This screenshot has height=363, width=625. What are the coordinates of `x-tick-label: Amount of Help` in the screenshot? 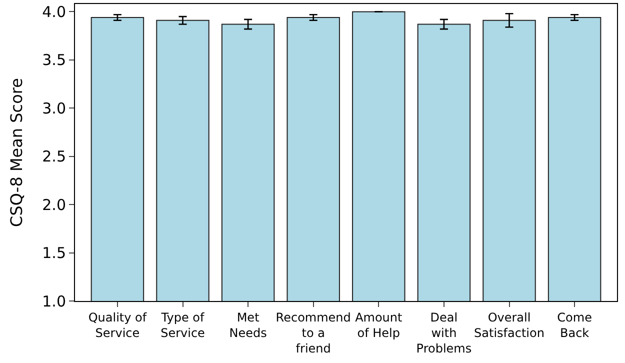 It's located at (379, 325).